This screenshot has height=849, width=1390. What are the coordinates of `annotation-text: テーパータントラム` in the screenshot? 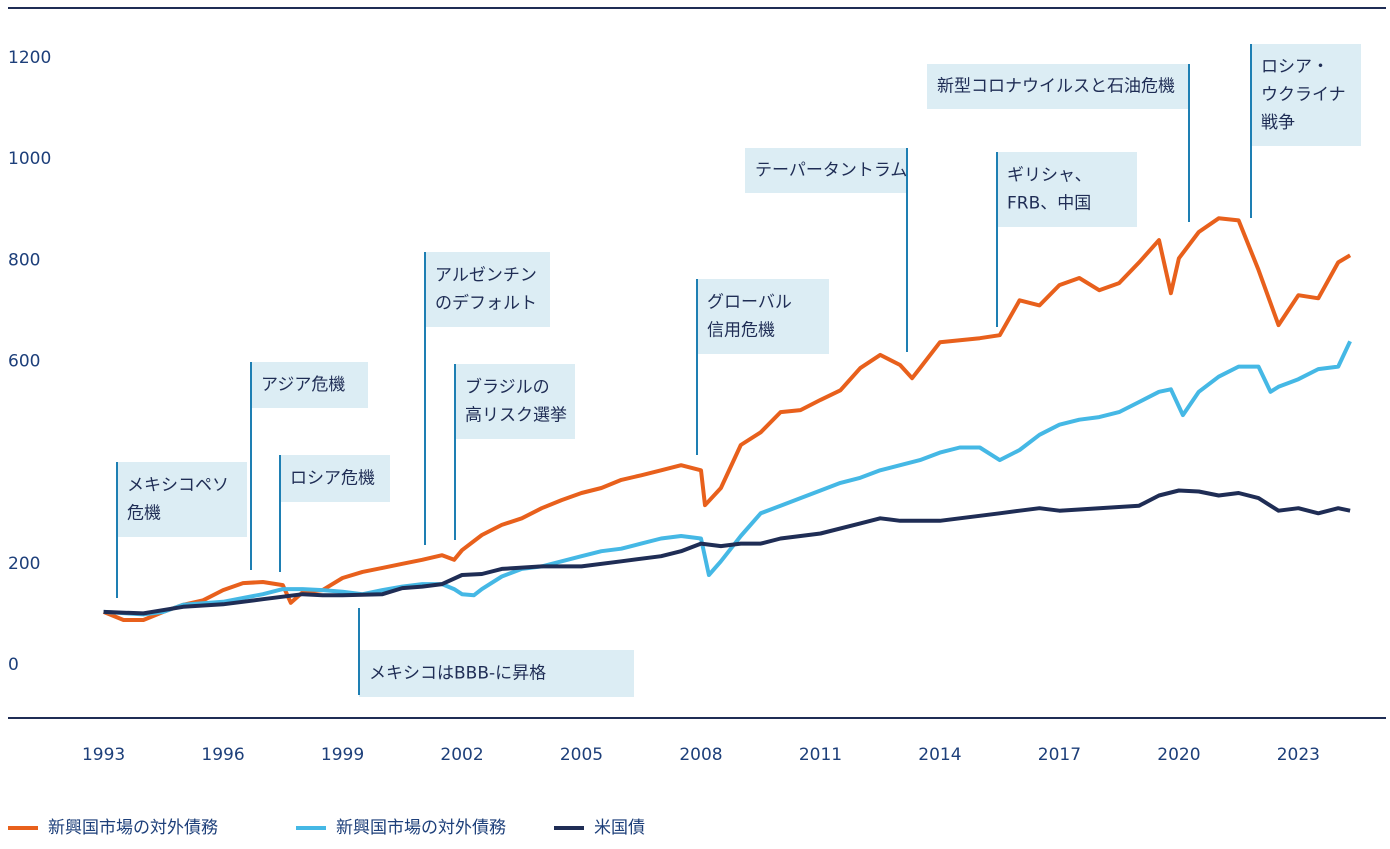 It's located at (831, 171).